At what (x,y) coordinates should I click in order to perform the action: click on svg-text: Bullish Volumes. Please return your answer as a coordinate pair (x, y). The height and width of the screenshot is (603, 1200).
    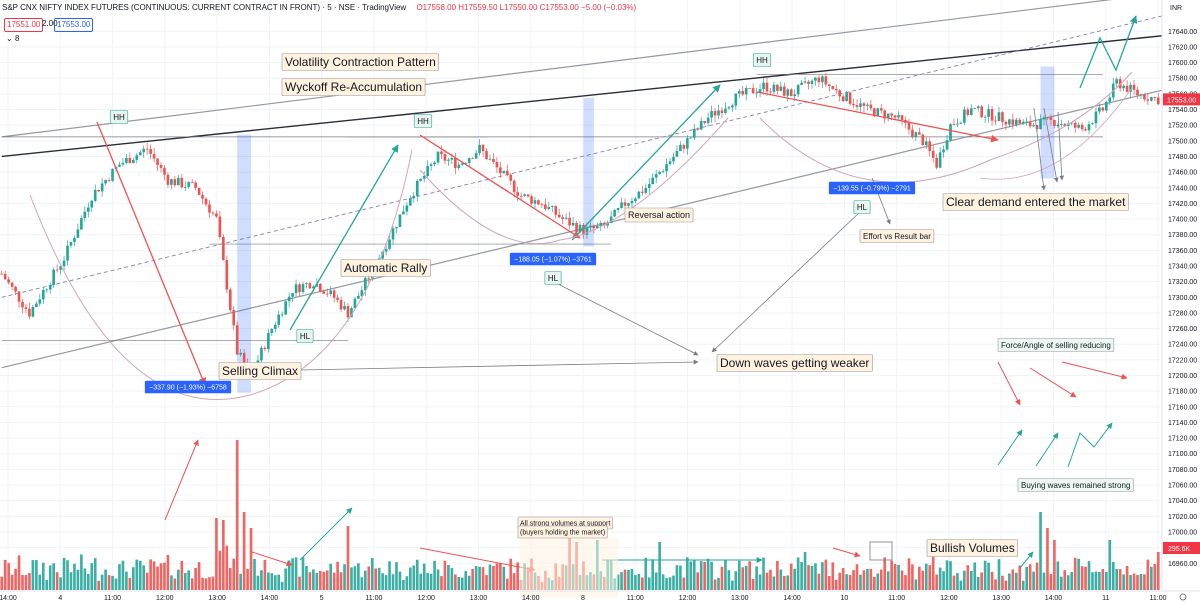
    Looking at the image, I should click on (972, 548).